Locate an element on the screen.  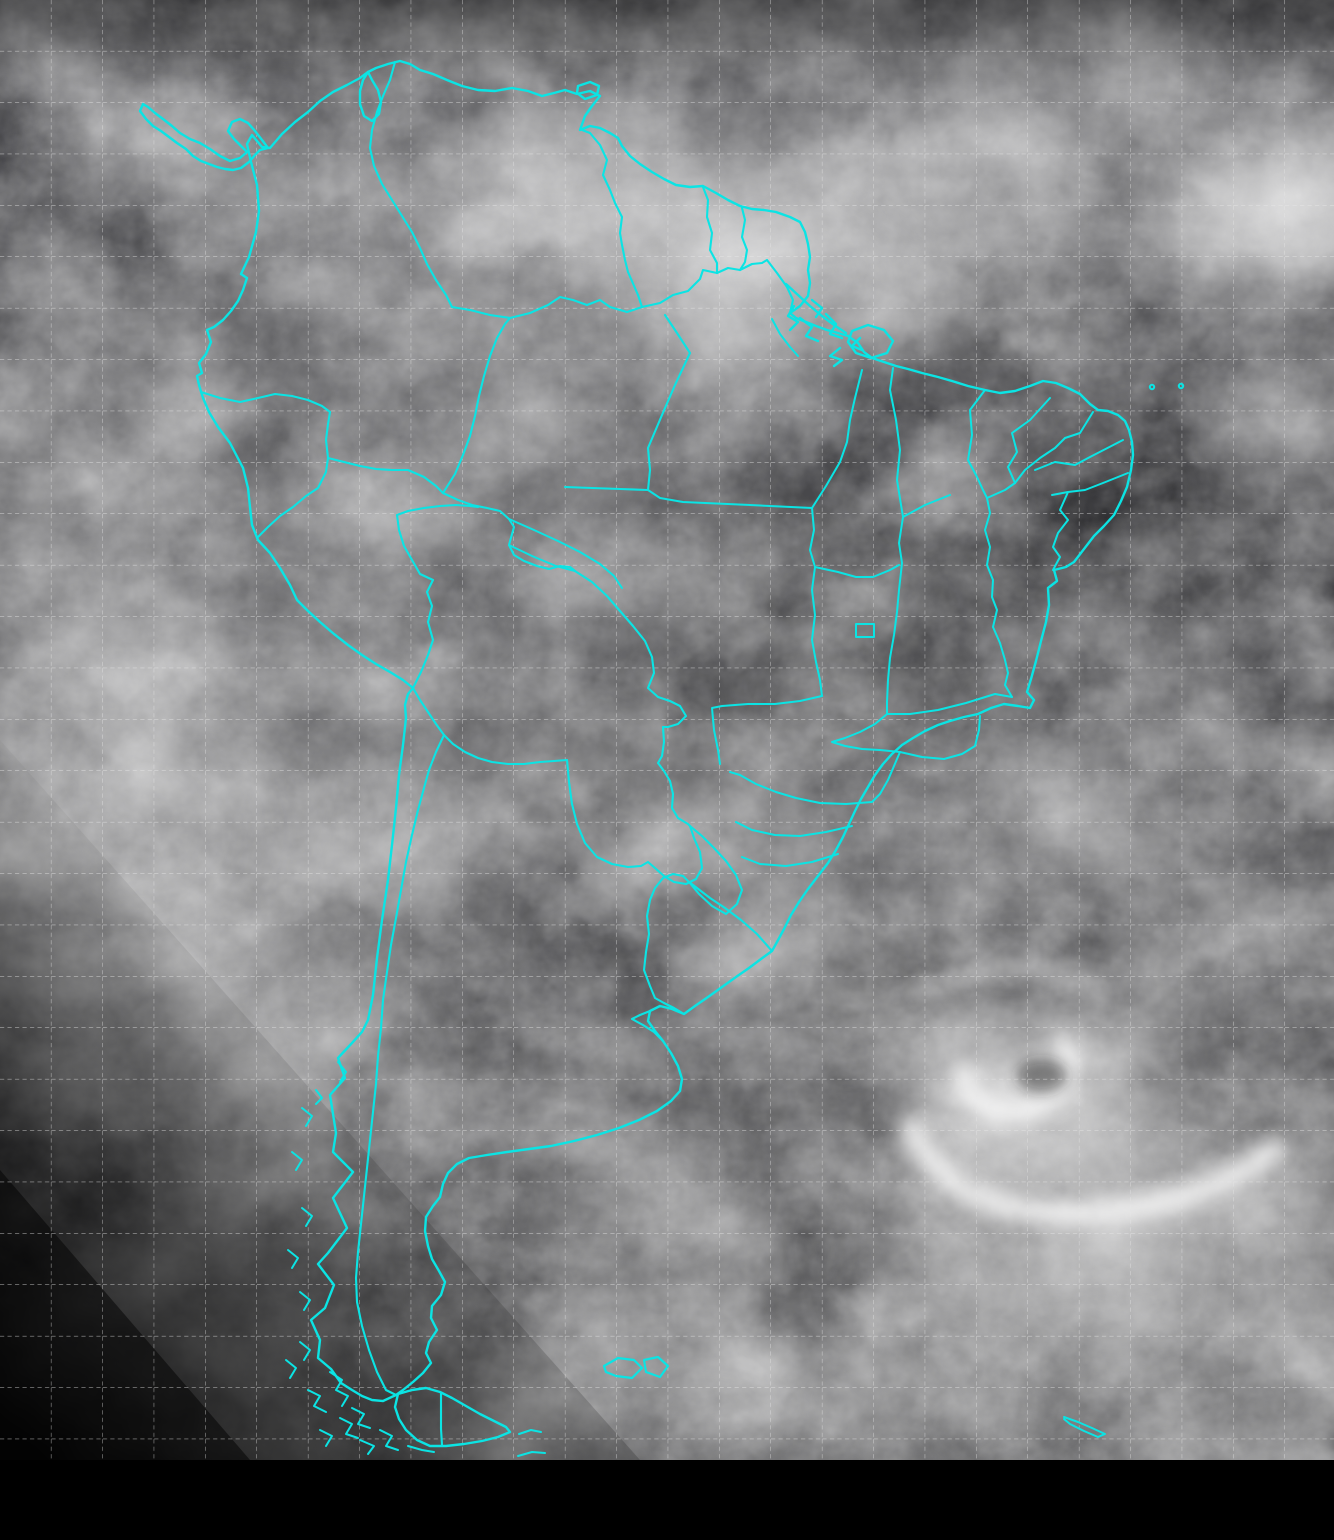
venezuela-guyana-border is located at coordinates (612, 218).